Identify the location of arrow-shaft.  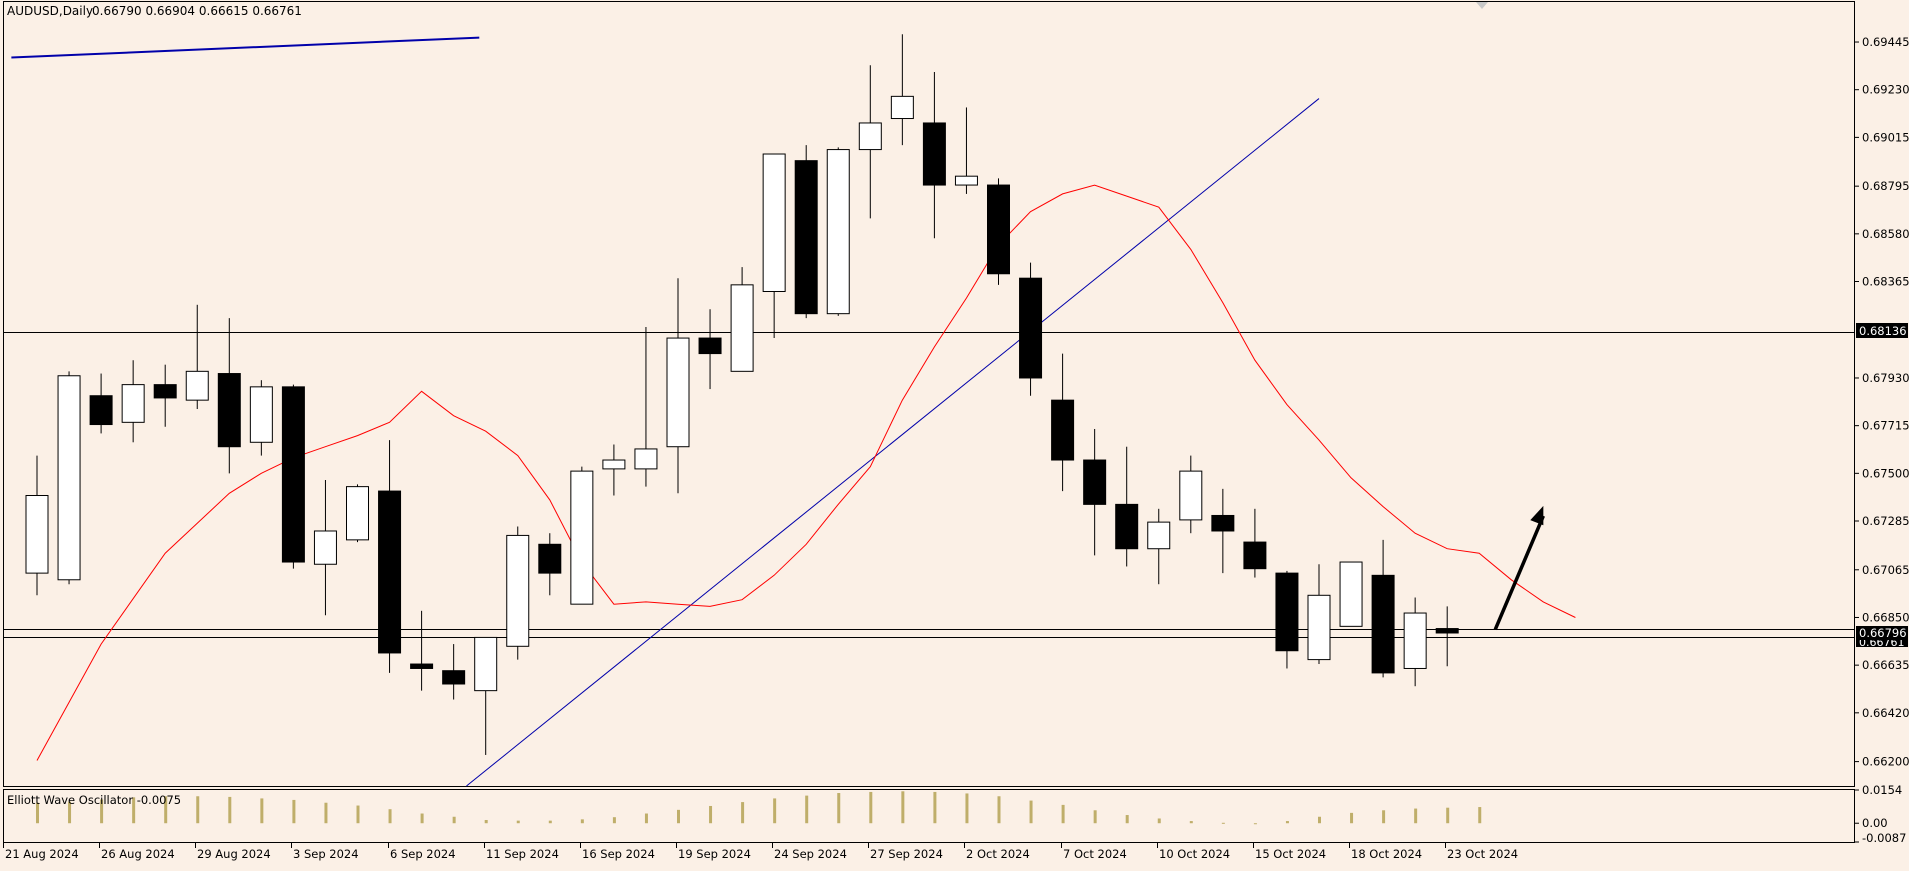
(1519, 573).